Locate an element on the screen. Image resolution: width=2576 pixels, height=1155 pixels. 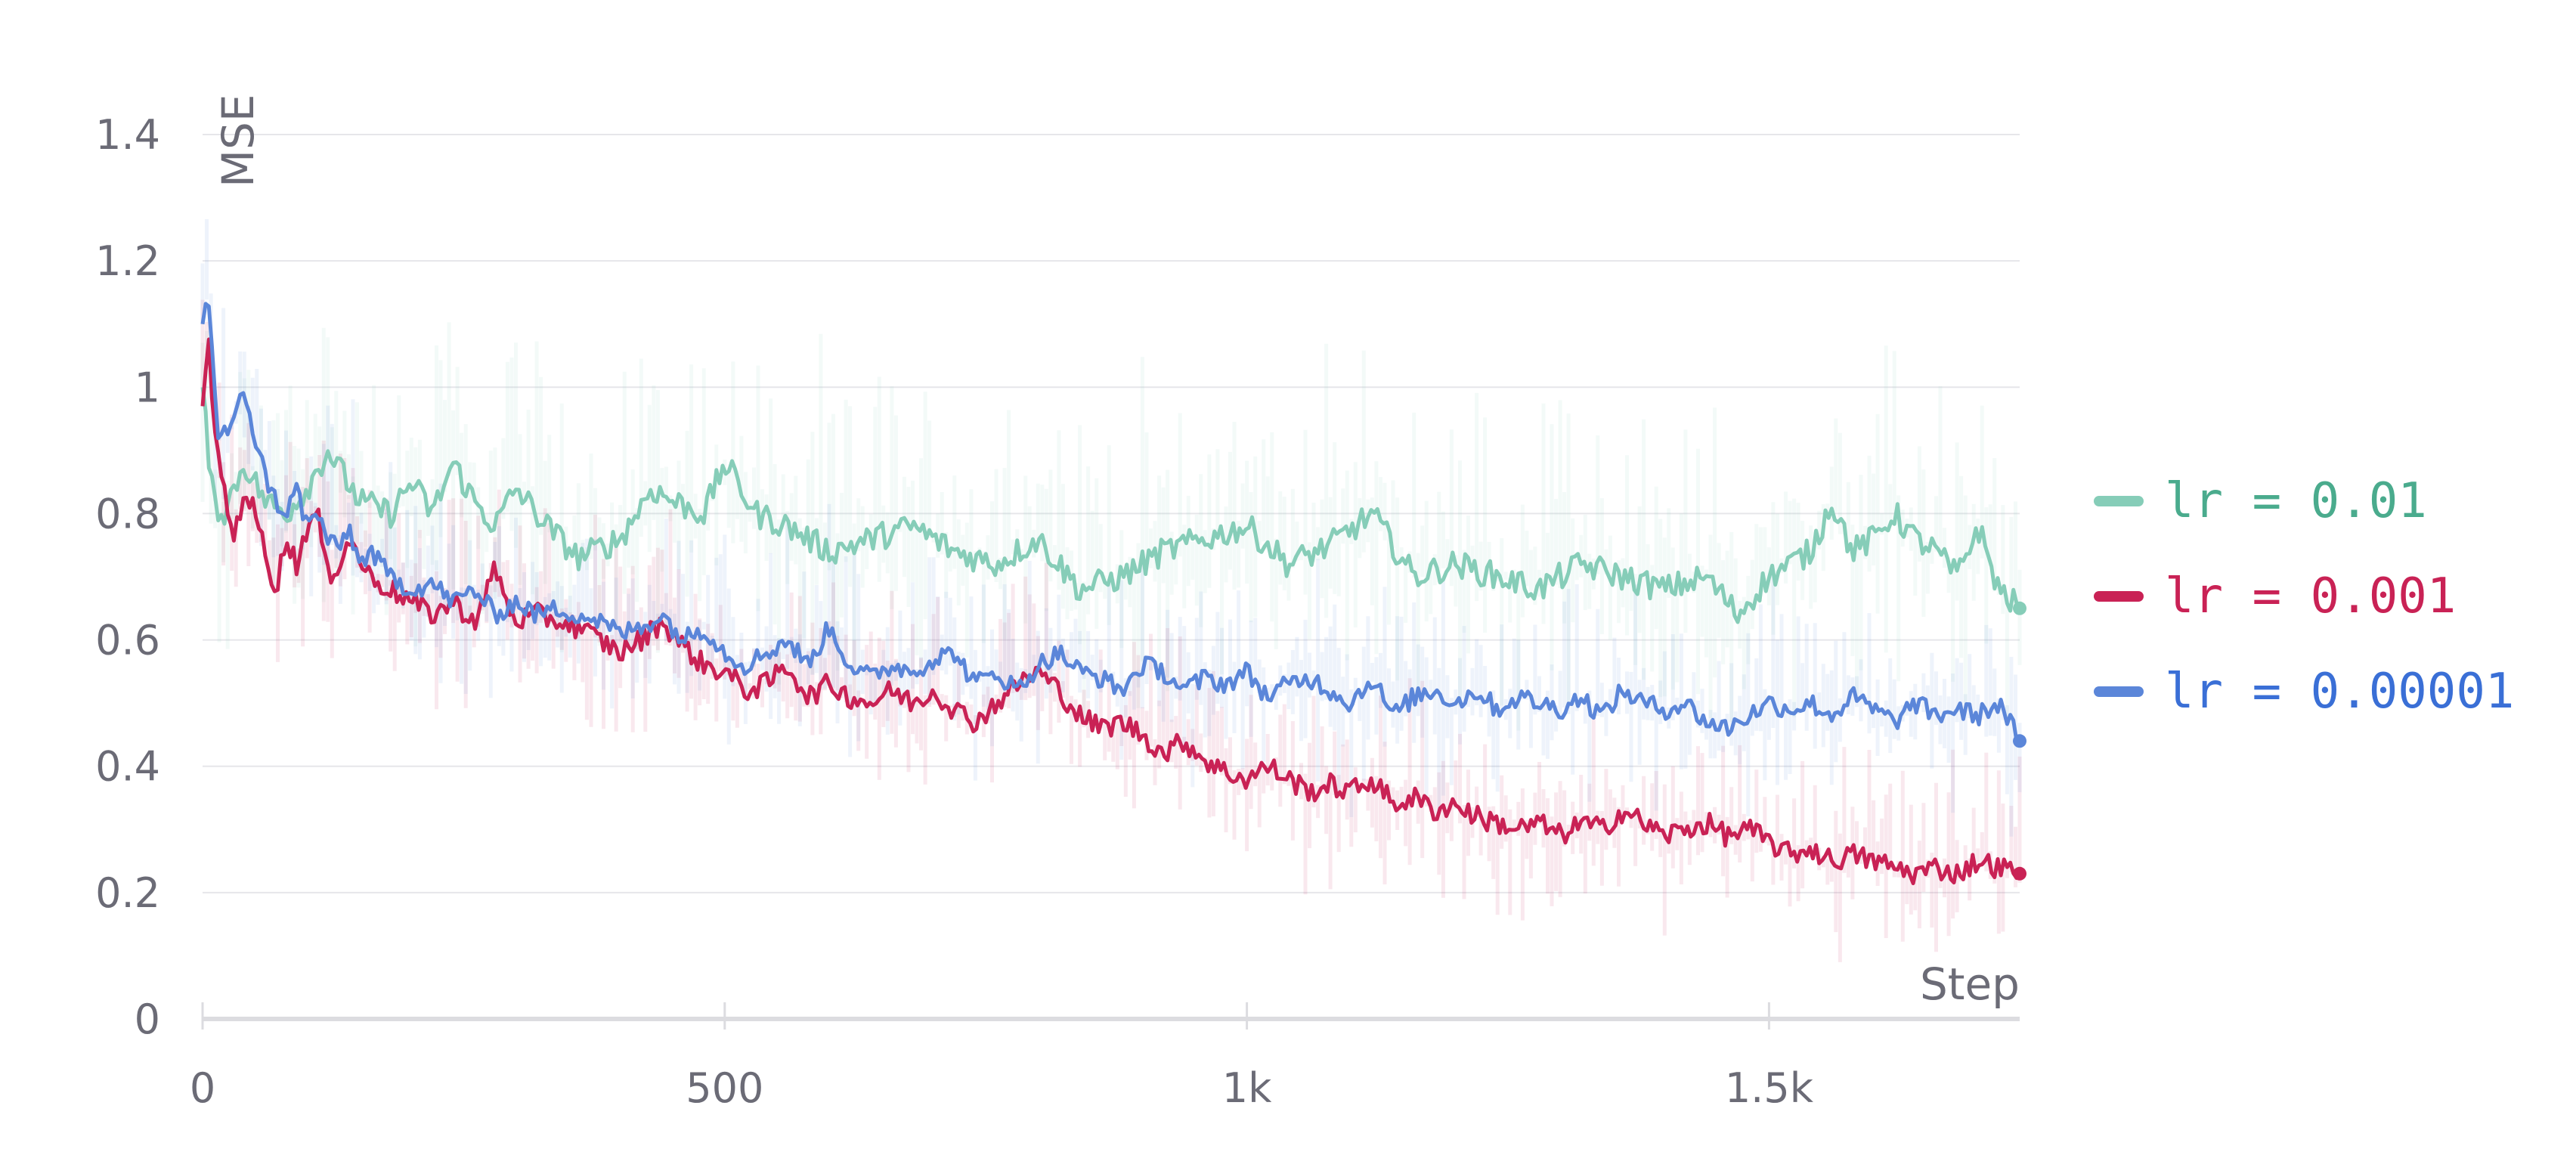
legend: lr = 0.01 lr = 0.001 lr = 0.00001 is located at coordinates (2304, 596).